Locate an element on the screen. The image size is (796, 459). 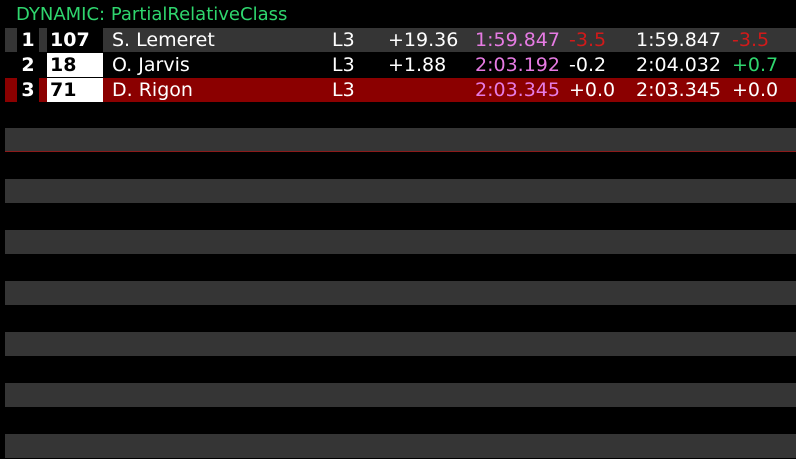
last-lap-delta: +0.0 is located at coordinates (592, 90).